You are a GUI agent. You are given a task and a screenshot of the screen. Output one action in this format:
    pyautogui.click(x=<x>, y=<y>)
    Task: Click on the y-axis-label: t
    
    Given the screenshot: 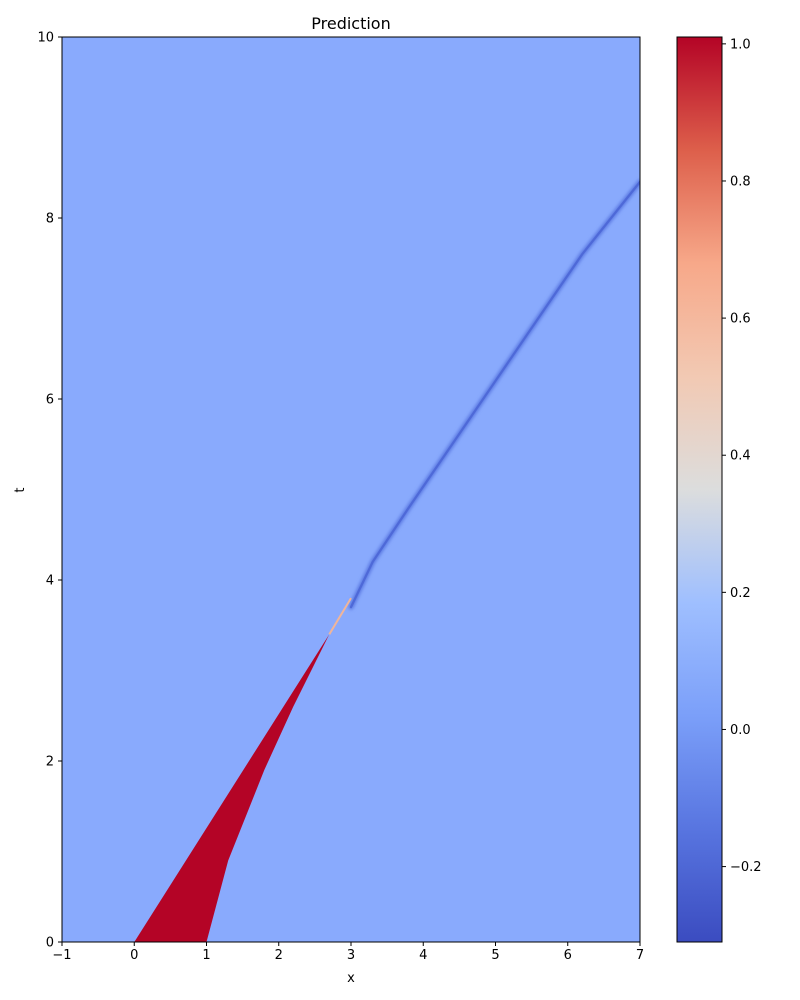 What is the action you would take?
    pyautogui.click(x=20, y=489)
    